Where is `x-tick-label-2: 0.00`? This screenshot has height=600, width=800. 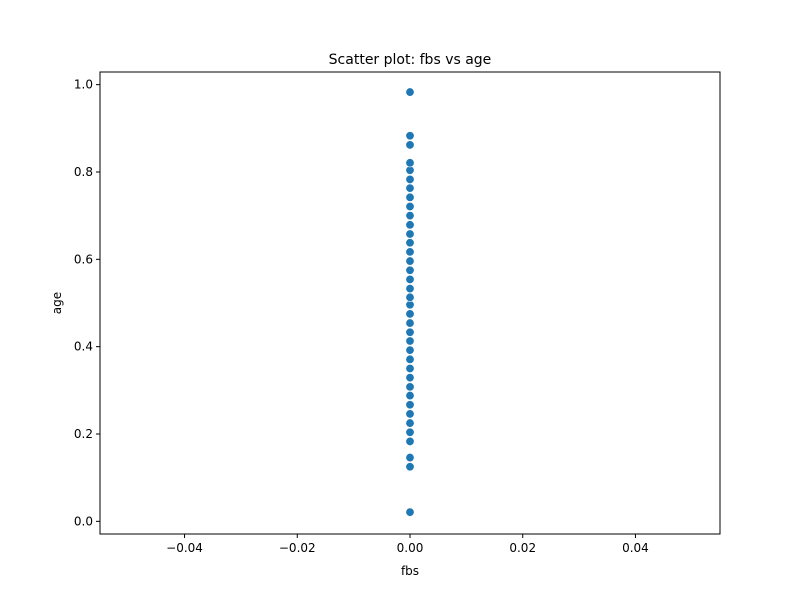 x-tick-label-2: 0.00 is located at coordinates (410, 548).